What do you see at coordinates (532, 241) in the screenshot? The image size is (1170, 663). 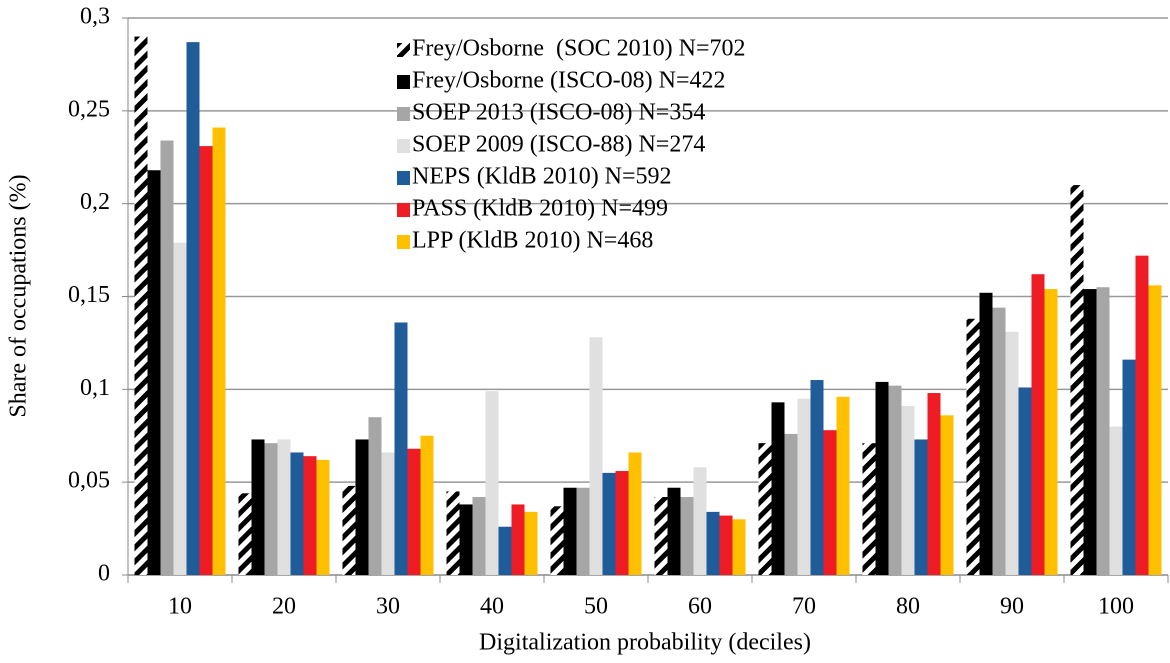 I see `legend-label: LPP (KldB 2010) N=468` at bounding box center [532, 241].